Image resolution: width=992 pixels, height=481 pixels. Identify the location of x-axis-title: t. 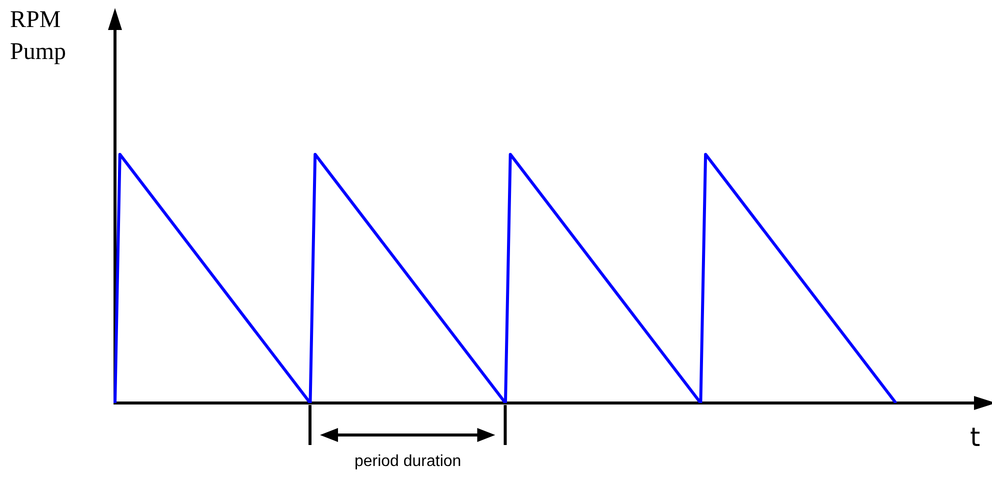
(975, 438).